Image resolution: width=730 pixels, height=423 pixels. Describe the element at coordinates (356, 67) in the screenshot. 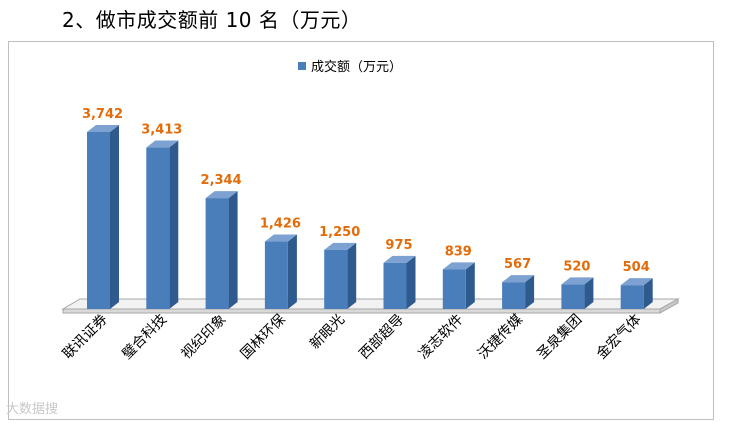

I see `legend-label: 成交额（万元）` at that location.